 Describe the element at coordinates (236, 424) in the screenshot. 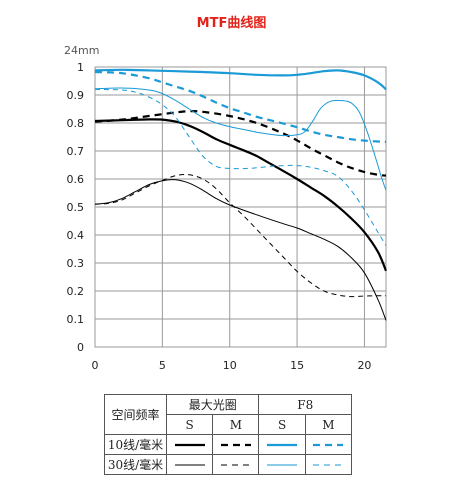

I see `legend-max-m-label: M` at that location.